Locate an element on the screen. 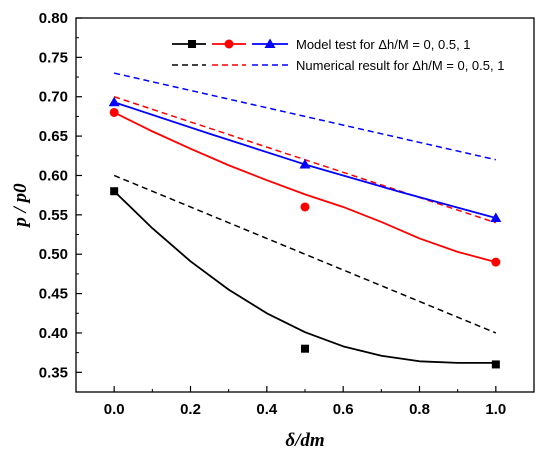 This screenshot has width=550, height=458. y-tick-label: 0.60 is located at coordinates (53, 175).